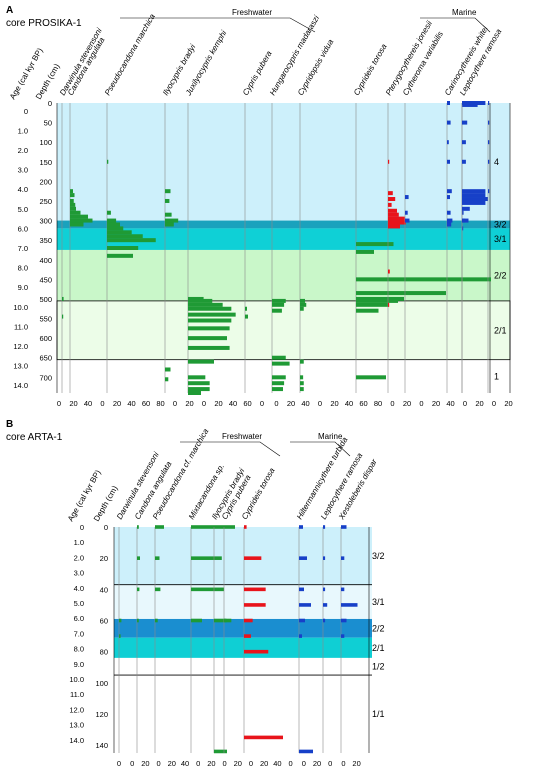 The width and height of the screenshot is (550, 774). What do you see at coordinates (23, 209) in the screenshot?
I see `age-tick: 5.0` at bounding box center [23, 209].